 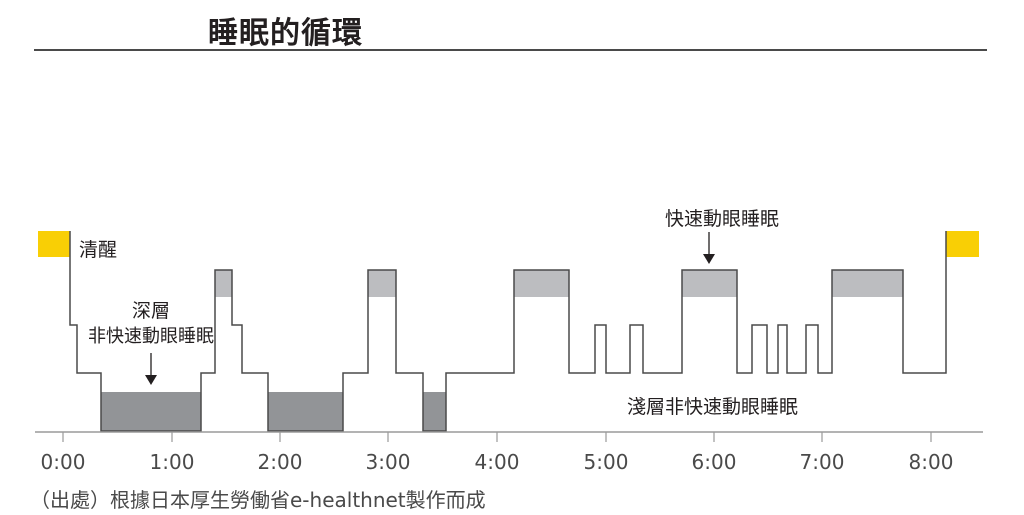 What do you see at coordinates (54, 244) in the screenshot?
I see `wake-marker-start` at bounding box center [54, 244].